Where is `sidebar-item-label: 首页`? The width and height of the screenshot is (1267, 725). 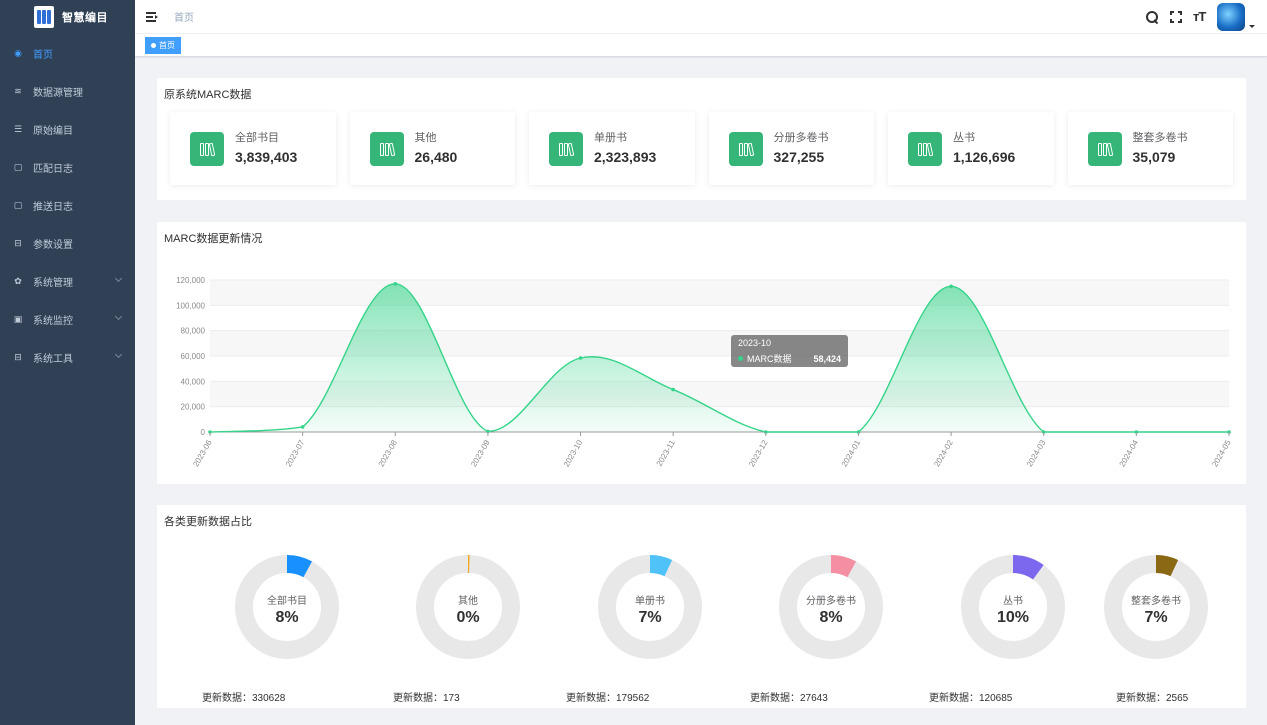 sidebar-item-label: 首页 is located at coordinates (43, 55).